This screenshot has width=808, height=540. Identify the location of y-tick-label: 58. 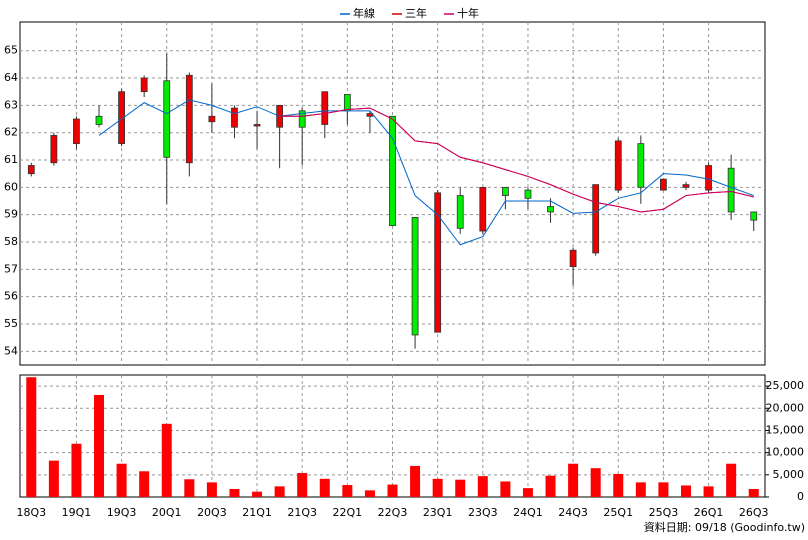
(11, 241).